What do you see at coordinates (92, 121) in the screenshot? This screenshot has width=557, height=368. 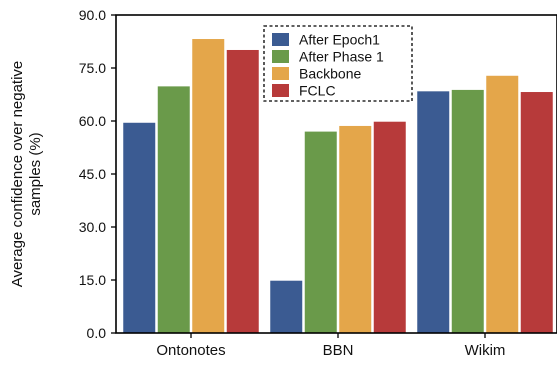 I see `y-tick-label: 60.0` at bounding box center [92, 121].